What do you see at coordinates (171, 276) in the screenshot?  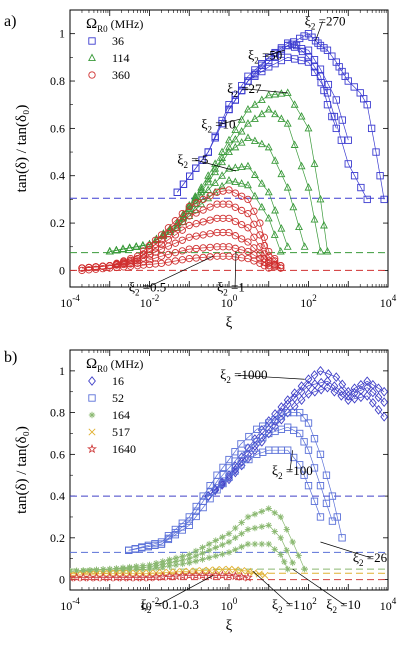 I see `annotation-xi05: ξ2 =0.5` at bounding box center [171, 276].